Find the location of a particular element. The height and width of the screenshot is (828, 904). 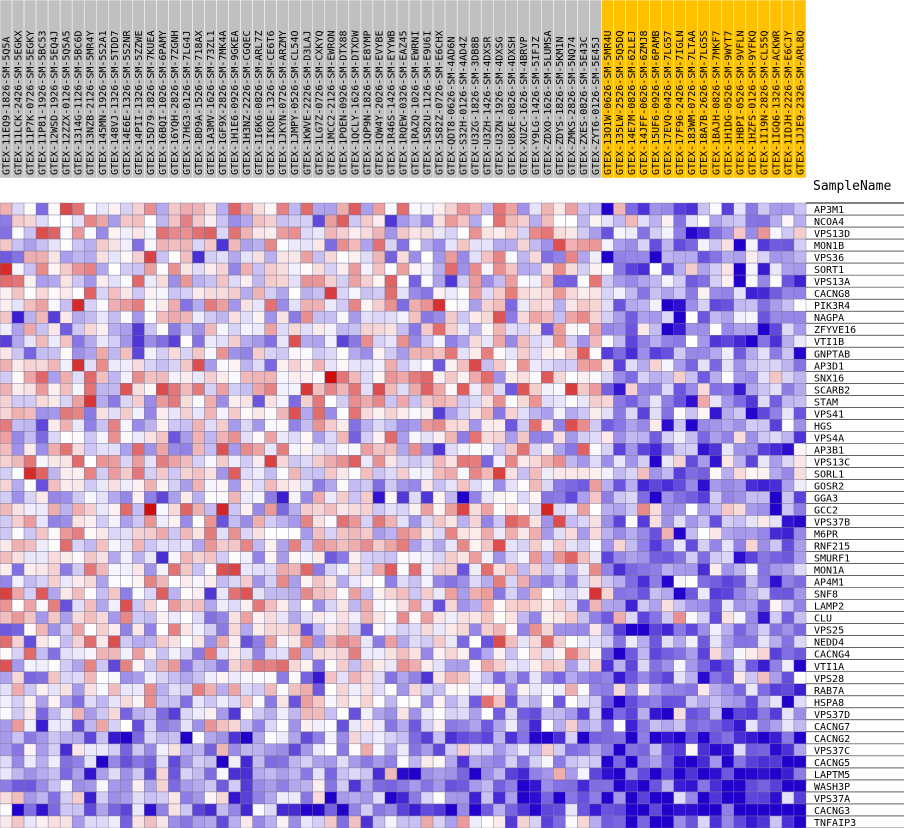

row-label: VPS37D is located at coordinates (832, 715).